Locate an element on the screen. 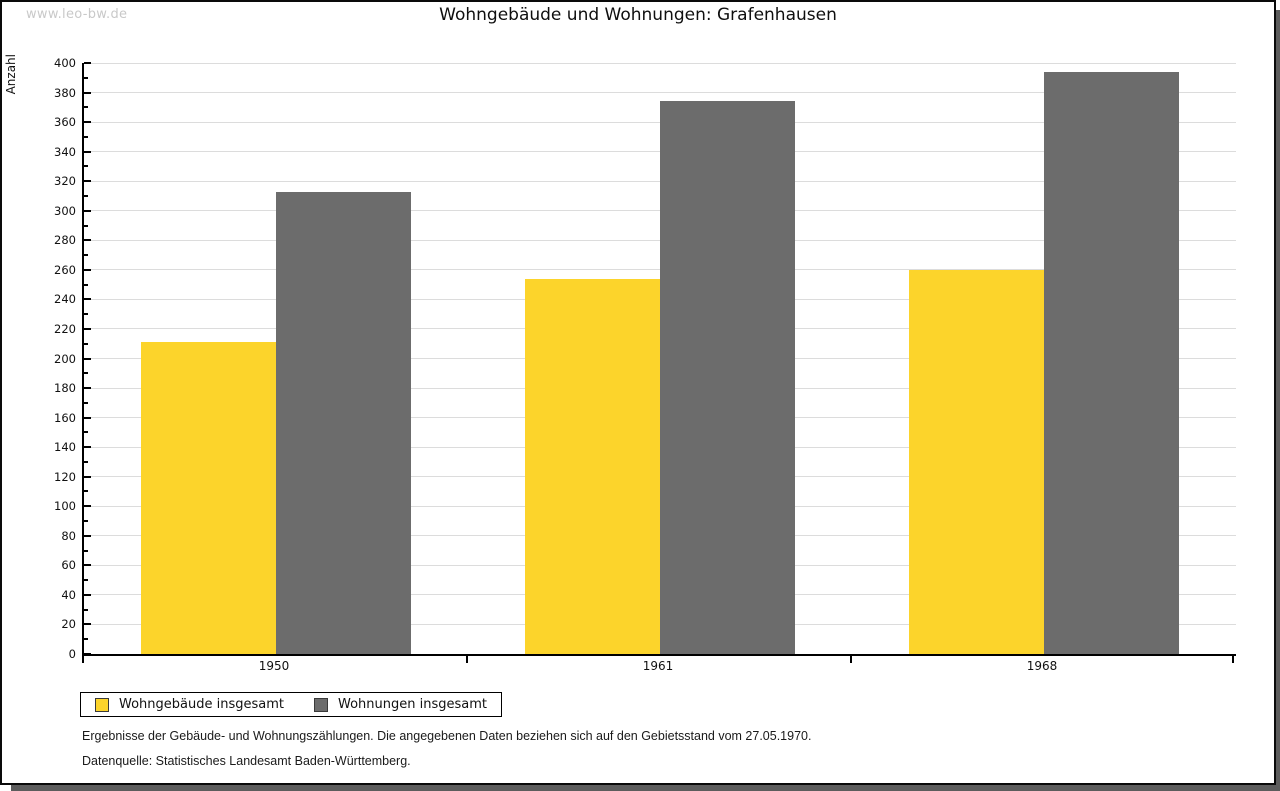  x-category-label-1950: 1950 is located at coordinates (274, 666).